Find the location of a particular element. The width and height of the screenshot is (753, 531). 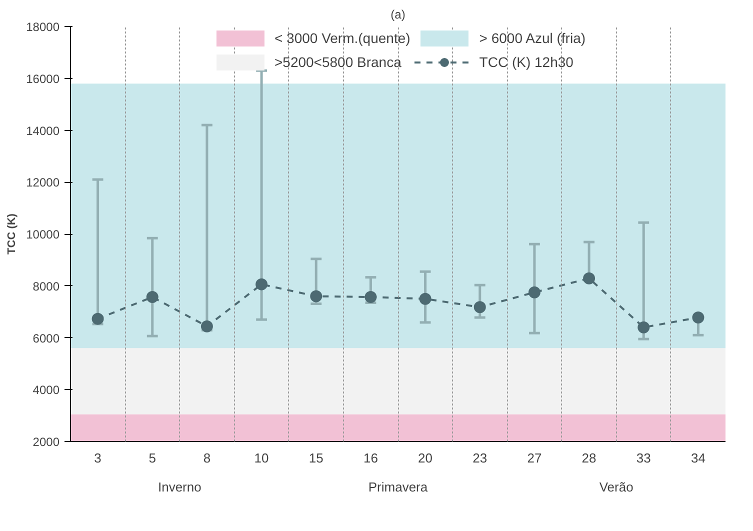

y-tick-label: 14000 is located at coordinates (43, 131).